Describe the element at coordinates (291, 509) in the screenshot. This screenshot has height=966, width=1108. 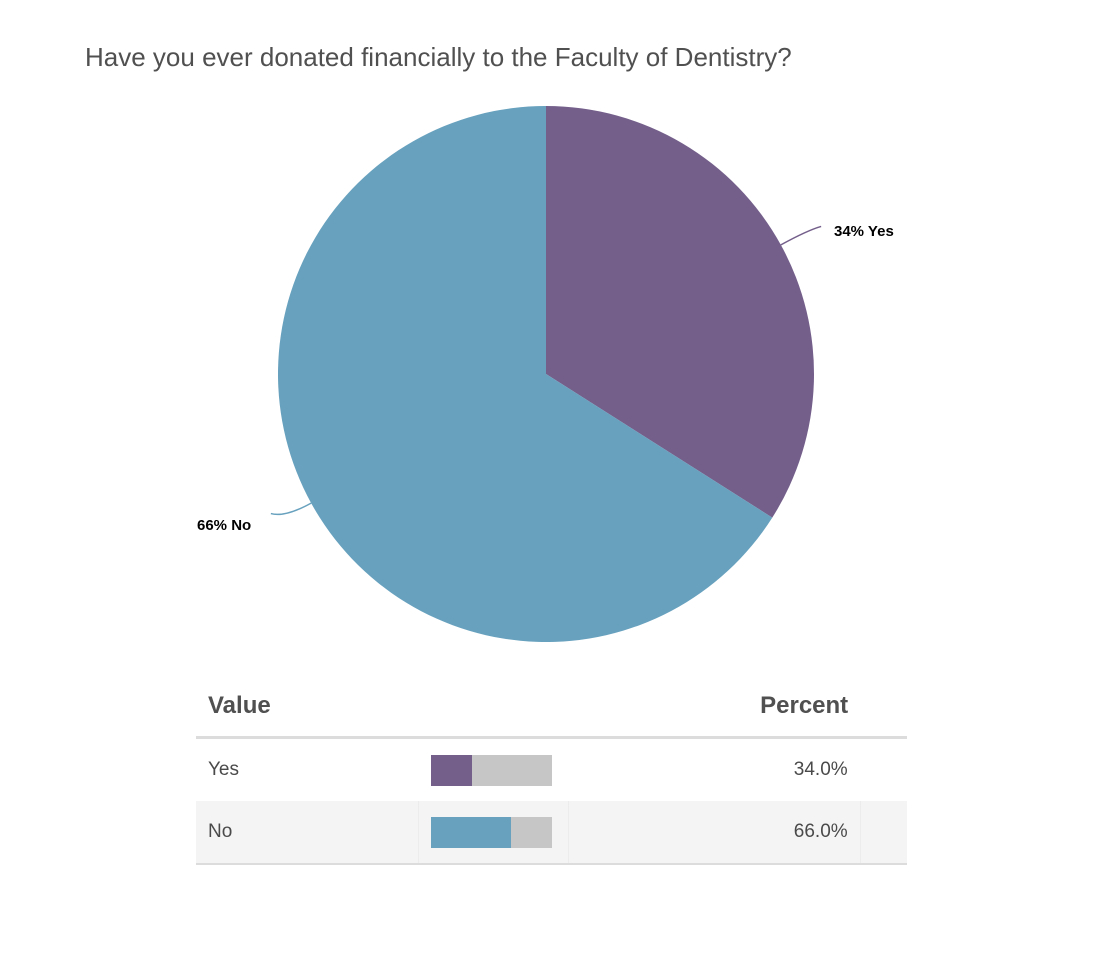
I see `leader-line-no` at that location.